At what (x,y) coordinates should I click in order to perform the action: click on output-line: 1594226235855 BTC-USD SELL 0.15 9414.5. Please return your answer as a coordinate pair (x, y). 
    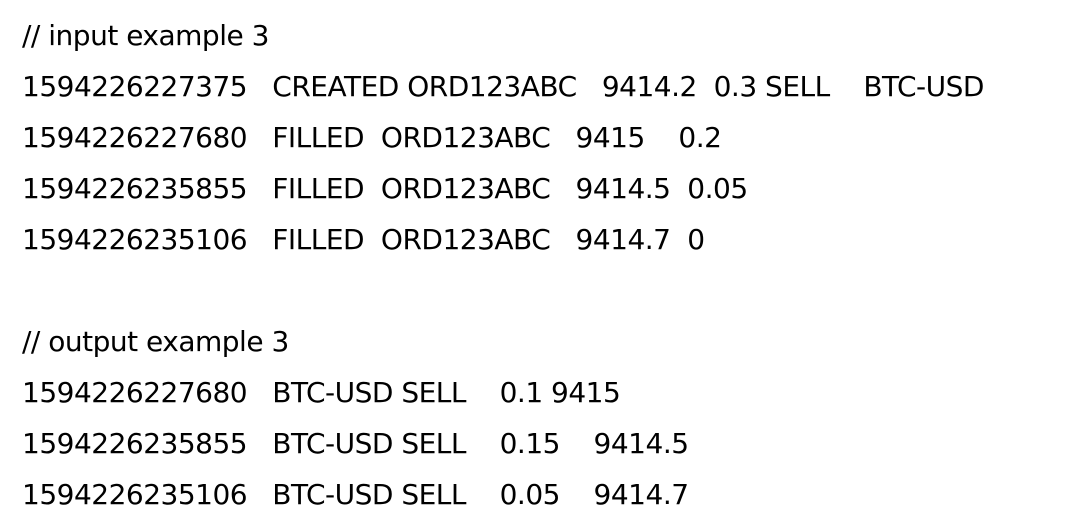
    Looking at the image, I should click on (355, 443).